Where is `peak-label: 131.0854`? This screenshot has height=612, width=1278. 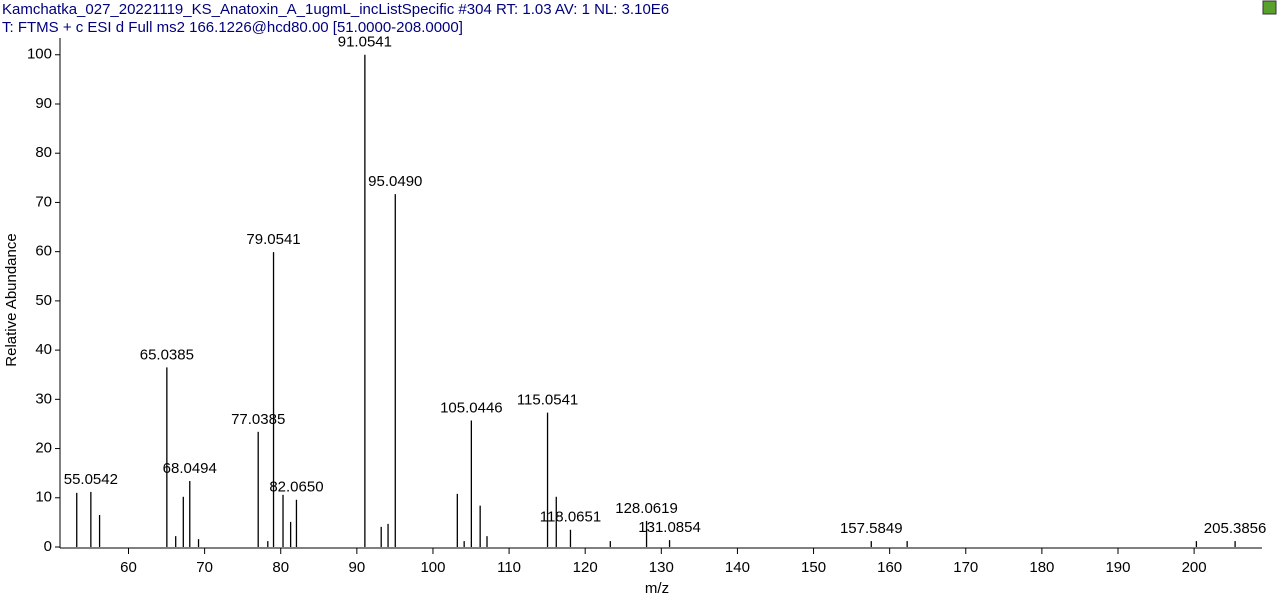 peak-label: 131.0854 is located at coordinates (669, 527).